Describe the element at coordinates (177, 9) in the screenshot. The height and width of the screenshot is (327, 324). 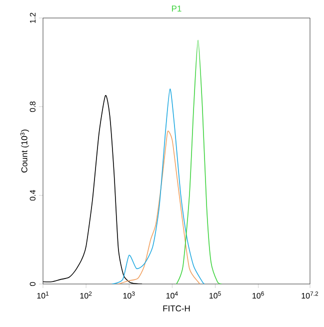
I see `chart-title: P1` at that location.